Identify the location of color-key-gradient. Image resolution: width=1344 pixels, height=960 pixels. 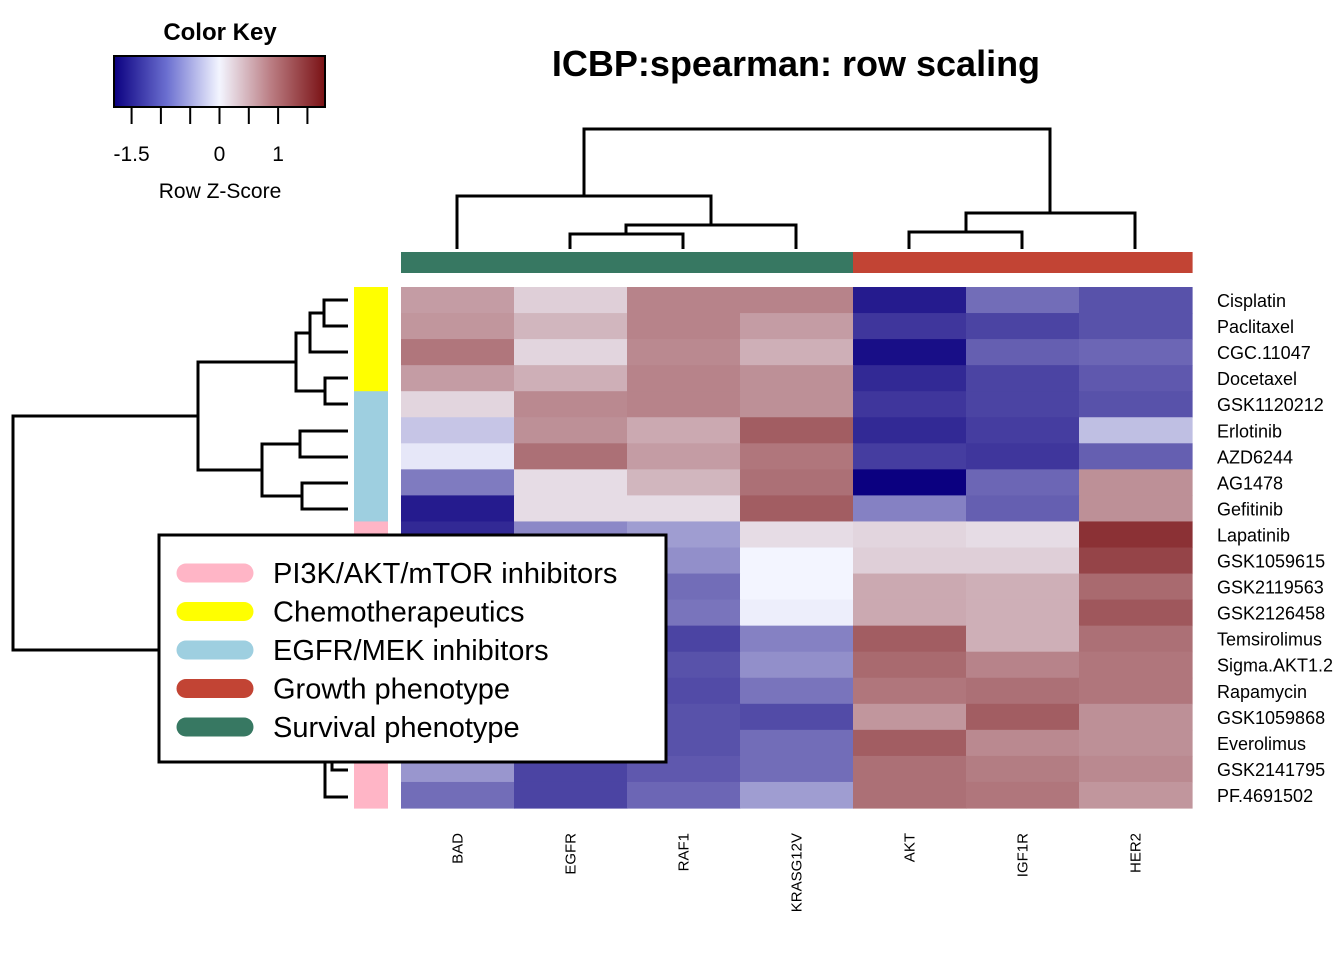
(219, 81).